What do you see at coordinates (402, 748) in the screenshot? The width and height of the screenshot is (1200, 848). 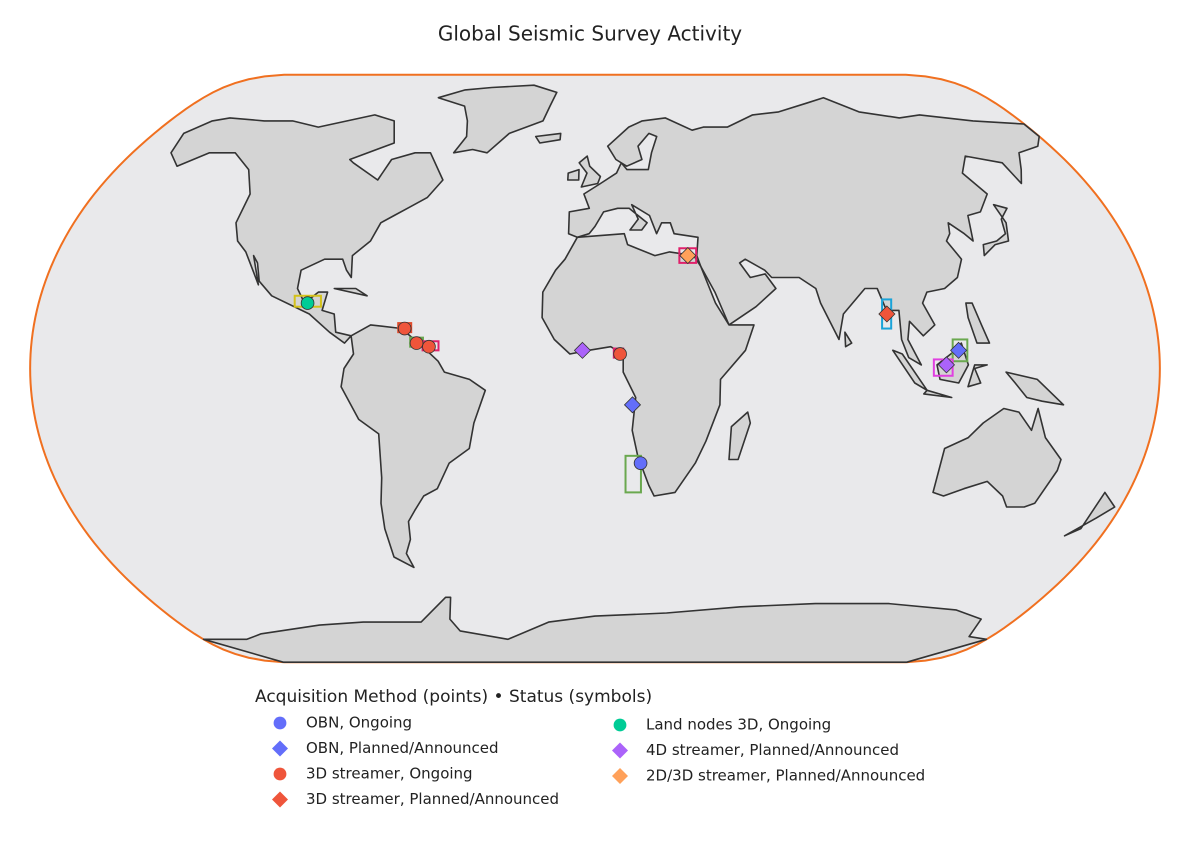 I see `legend-label: OBN, Planned/Announced` at bounding box center [402, 748].